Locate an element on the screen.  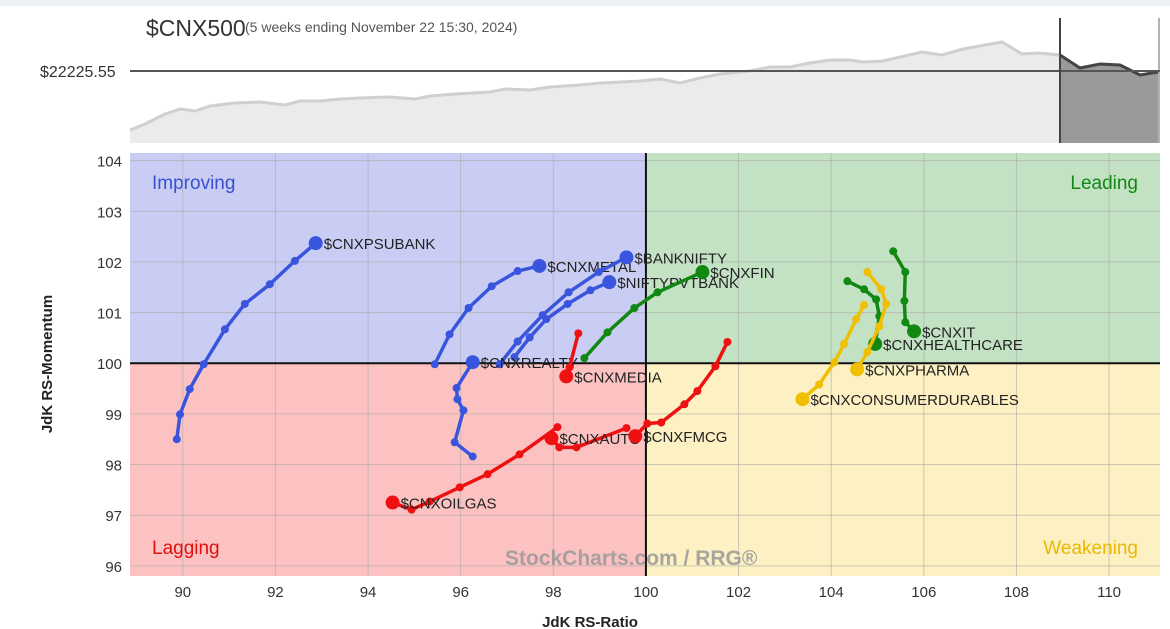
trail-niftypvtbank: $NIFTYPVTBANK is located at coordinates (624, 318).